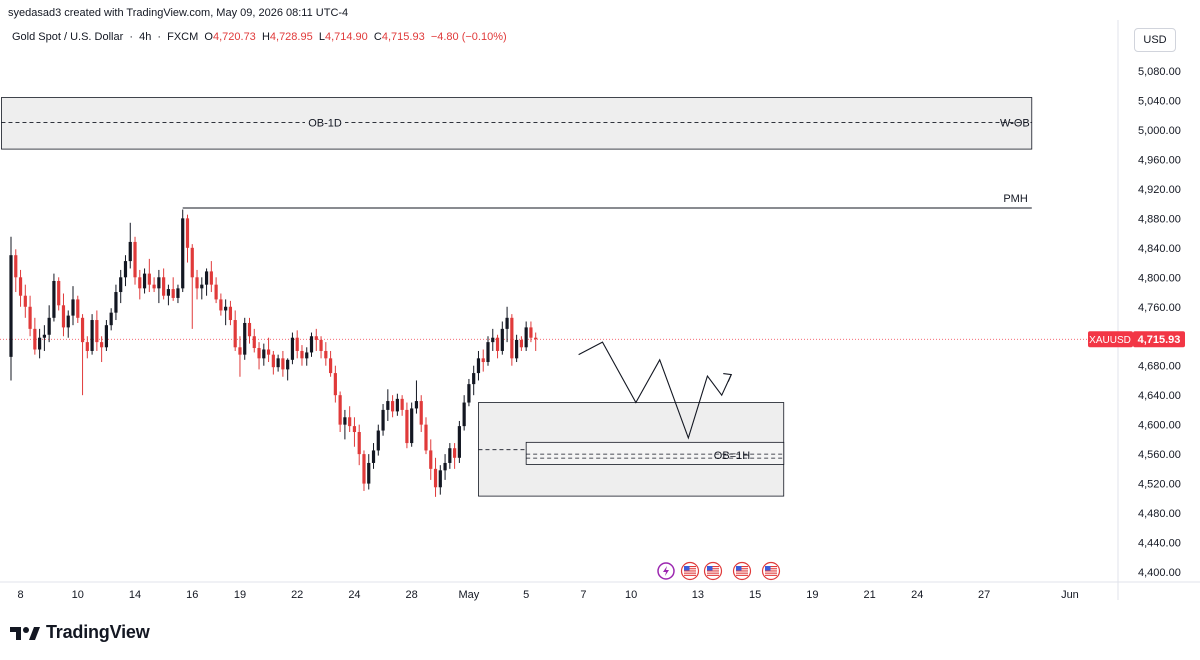  I want to click on time-tick-label: 8, so click(20, 595).